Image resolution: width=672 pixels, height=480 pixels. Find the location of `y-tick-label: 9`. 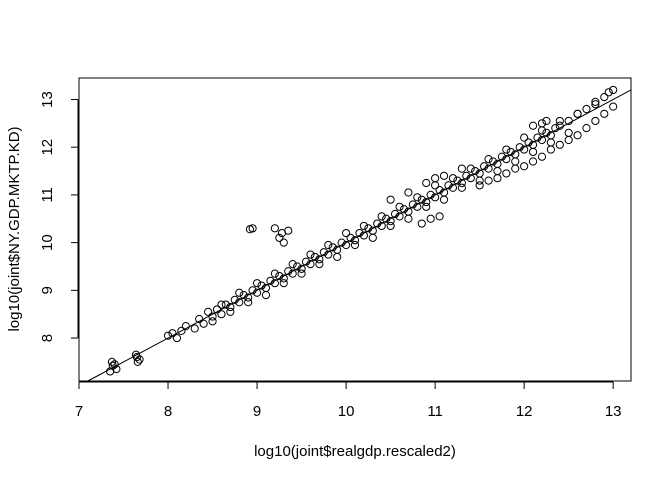

y-tick-label: 9 is located at coordinates (47, 290).